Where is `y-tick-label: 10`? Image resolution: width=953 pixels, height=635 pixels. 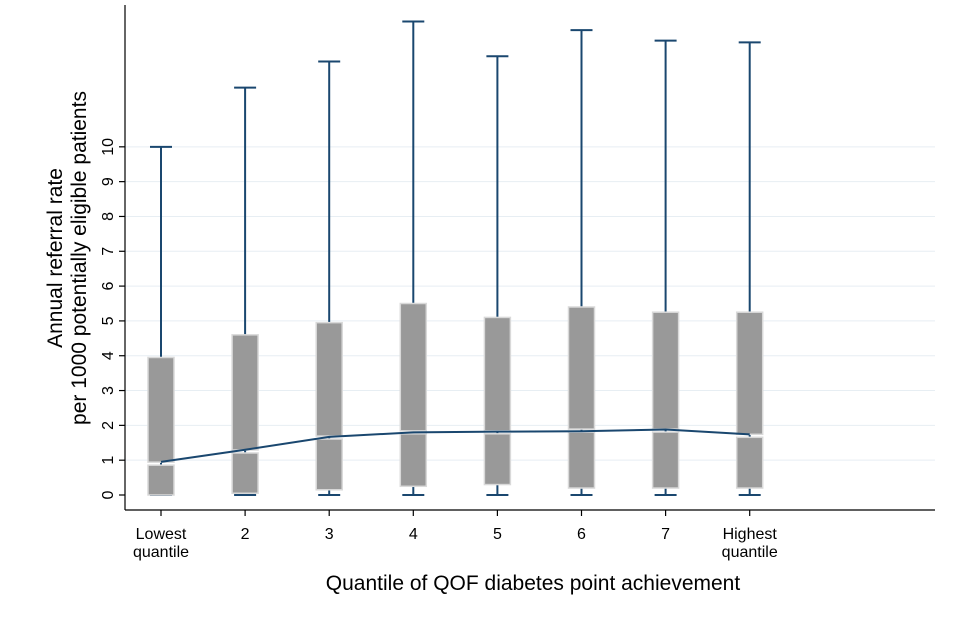
y-tick-label: 10 is located at coordinates (108, 147).